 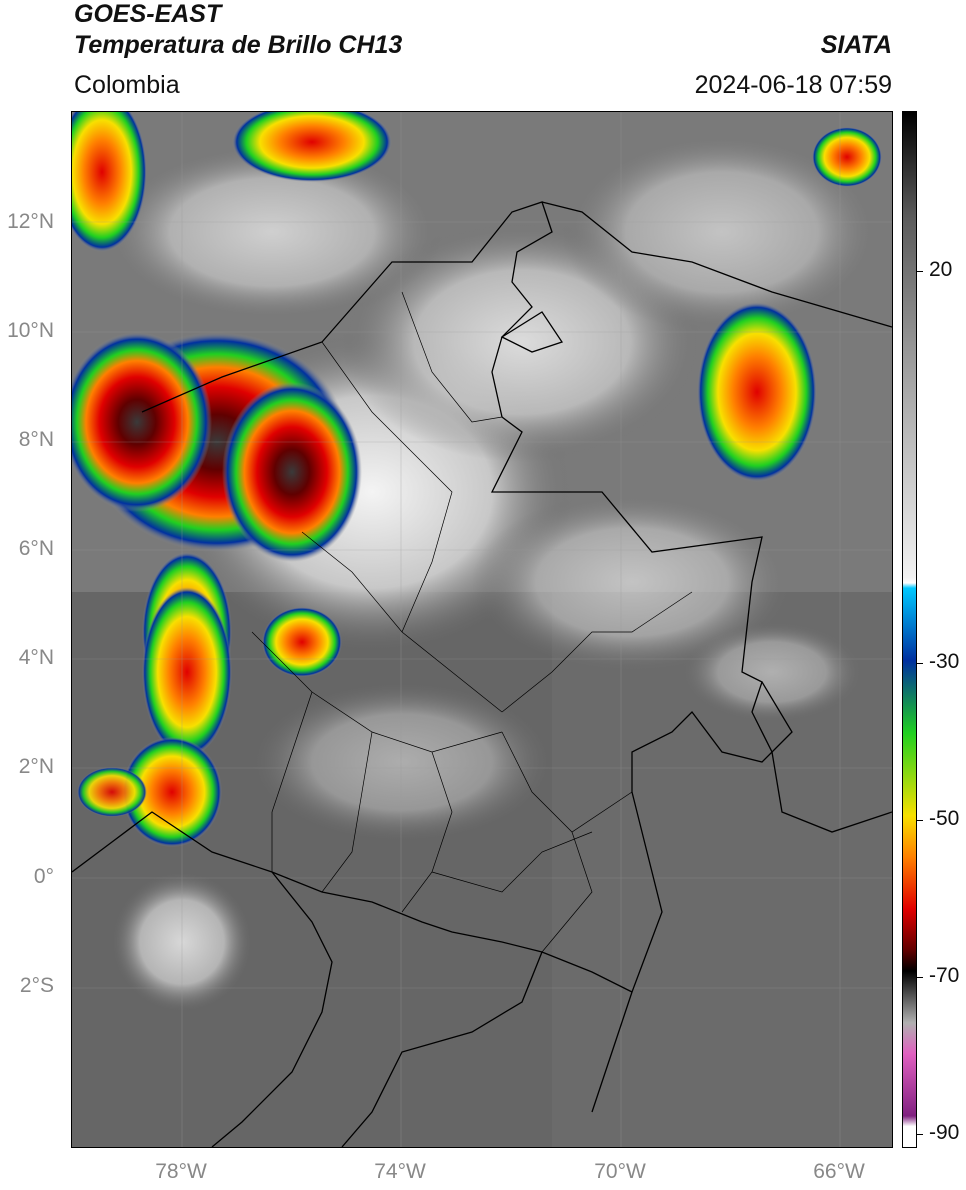 What do you see at coordinates (944, 1132) in the screenshot?
I see `colorbar-label-minus90: -90` at bounding box center [944, 1132].